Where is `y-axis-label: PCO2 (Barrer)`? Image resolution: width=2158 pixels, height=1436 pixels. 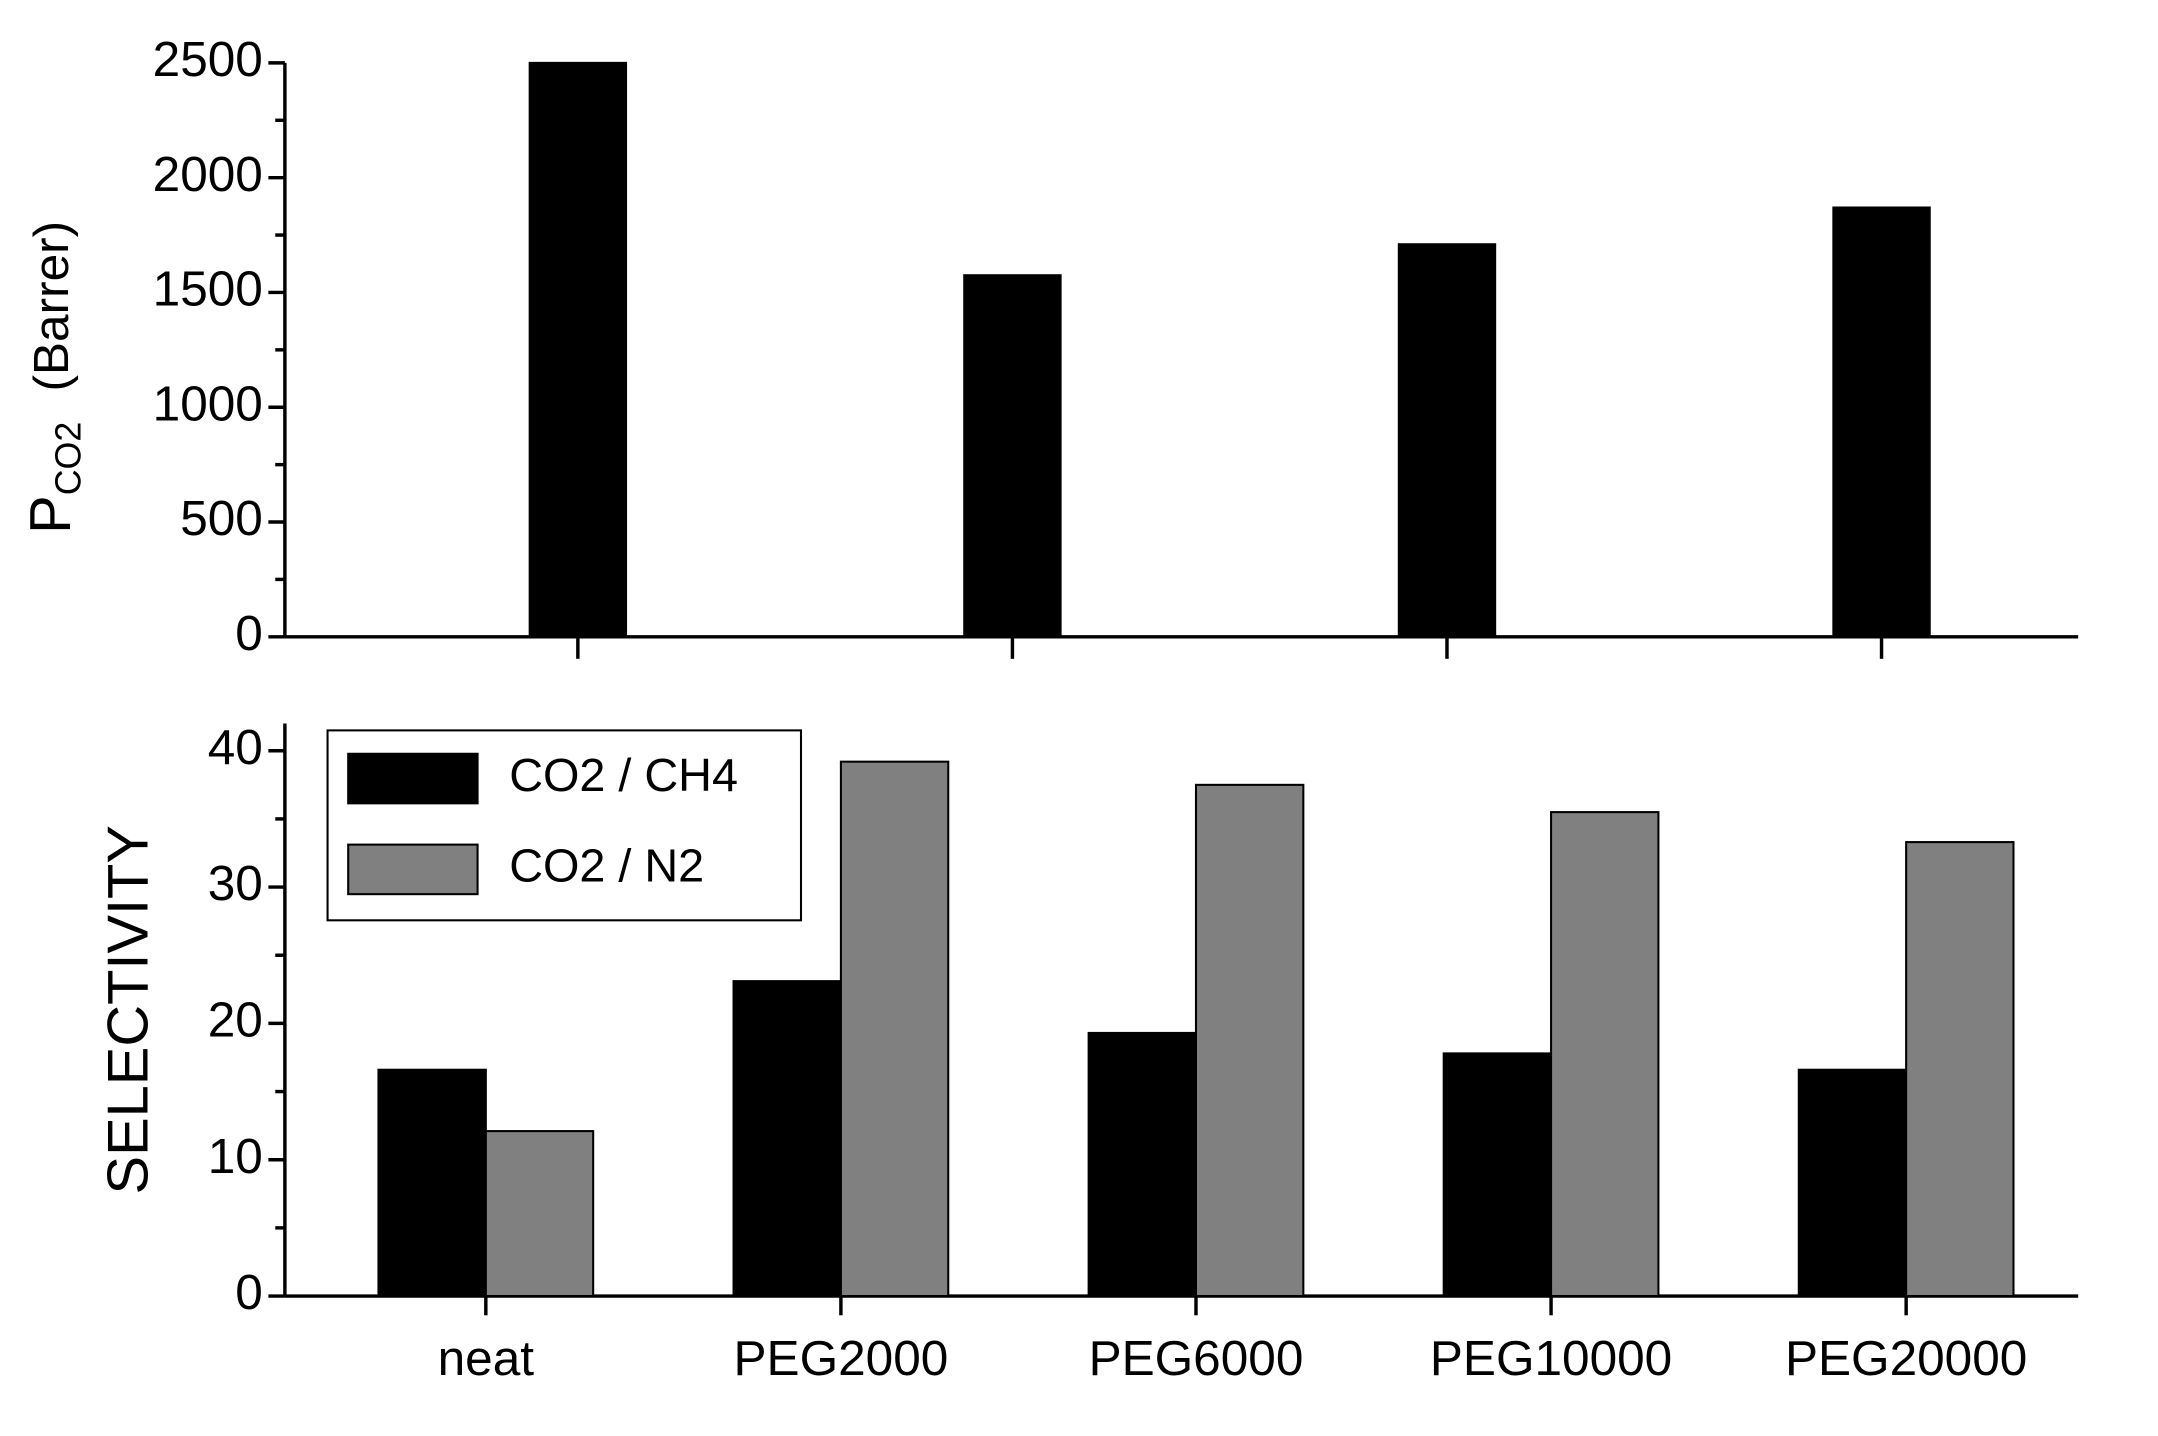
y-axis-label: PCO2 (Barrer) is located at coordinates (54, 377).